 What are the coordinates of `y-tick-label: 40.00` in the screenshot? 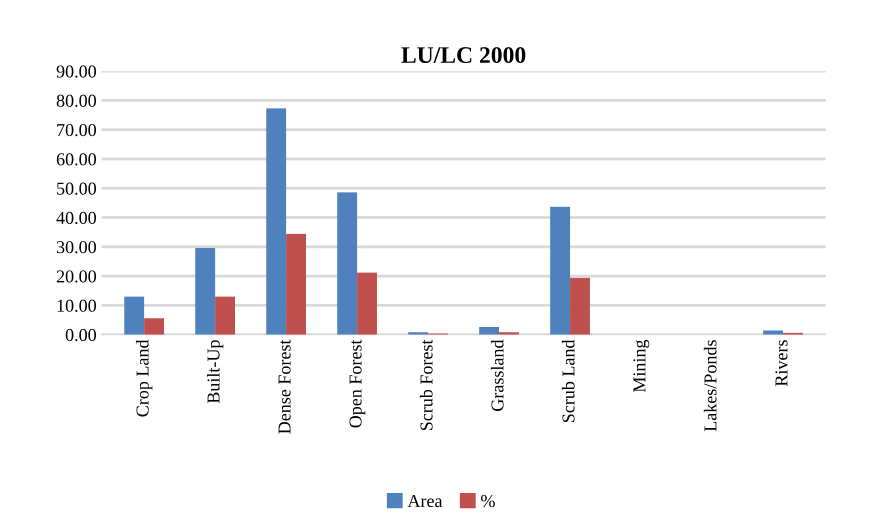 It's located at (76, 218).